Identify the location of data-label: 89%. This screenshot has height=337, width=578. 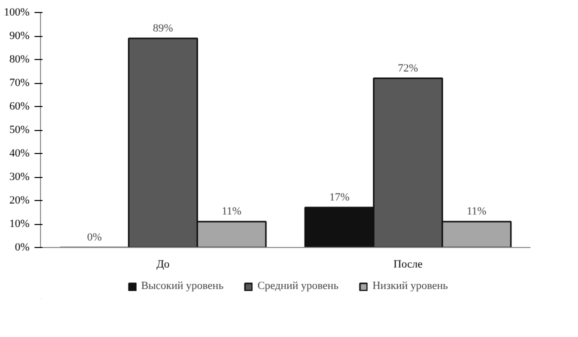
(163, 28).